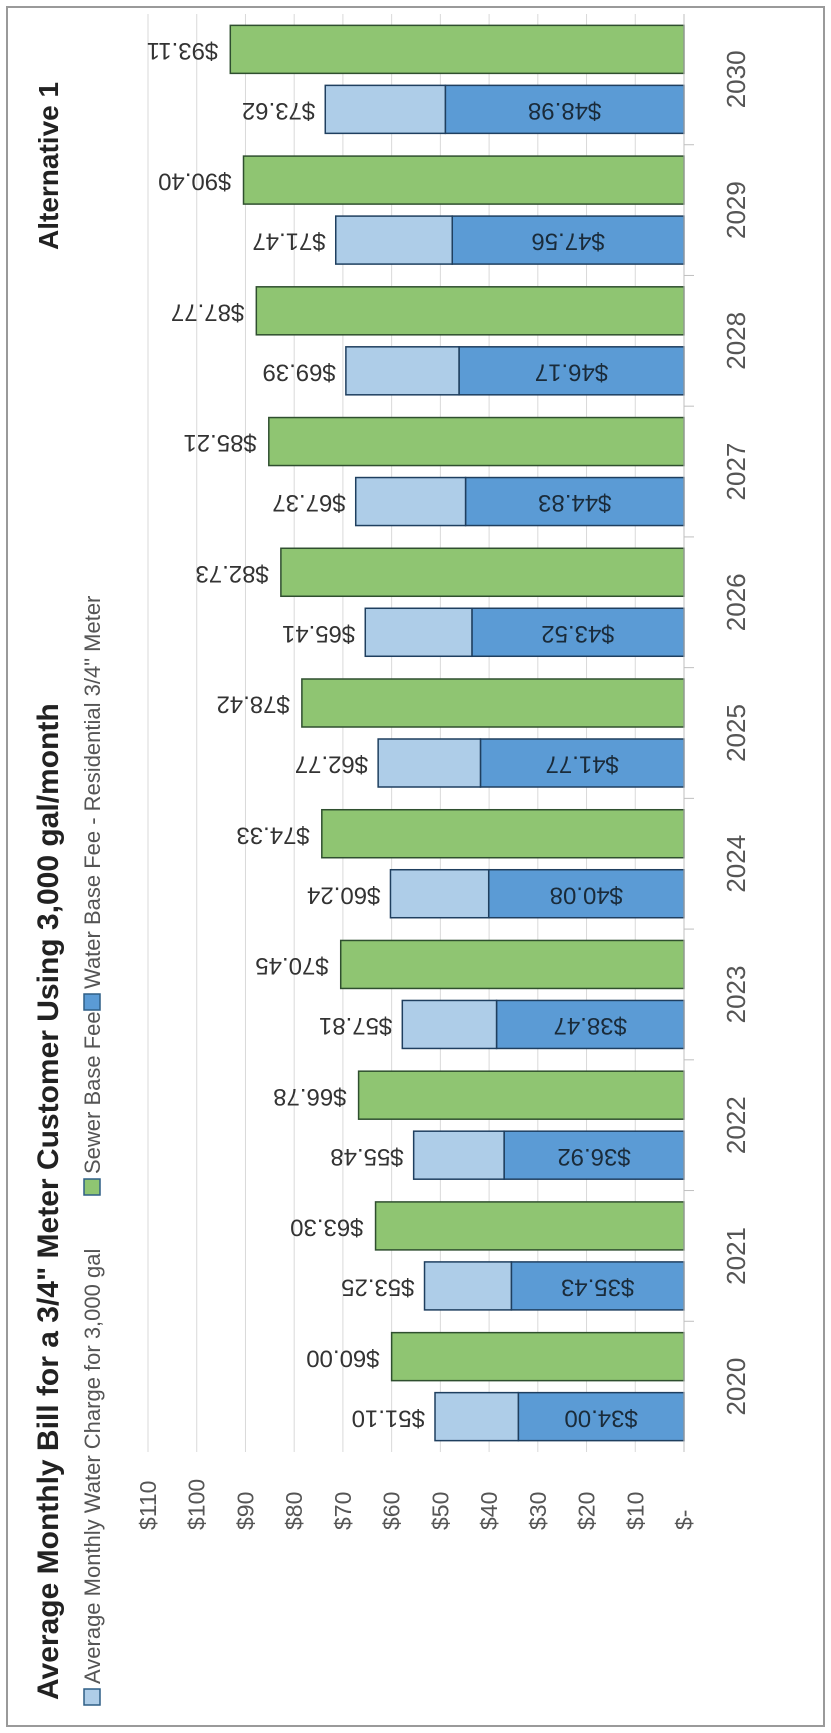 The width and height of the screenshot is (831, 1733). Describe the element at coordinates (736, 1256) in the screenshot. I see `x-category-label: 2021` at that location.